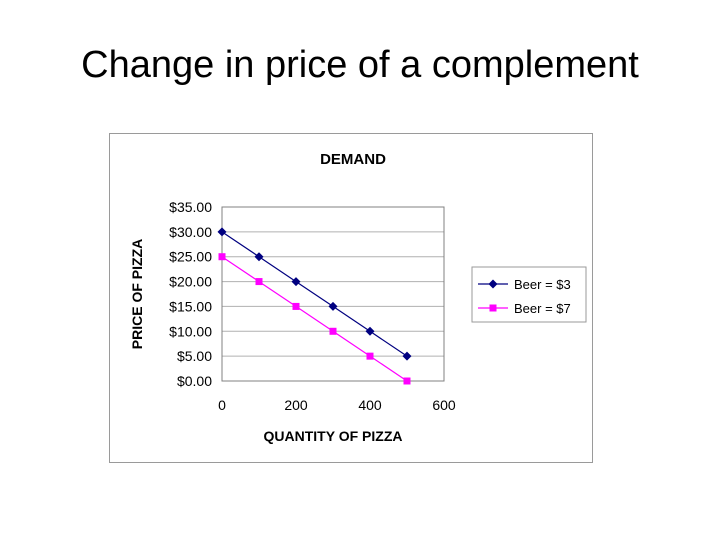 The width and height of the screenshot is (720, 540). I want to click on x-tick-label: 600, so click(444, 405).